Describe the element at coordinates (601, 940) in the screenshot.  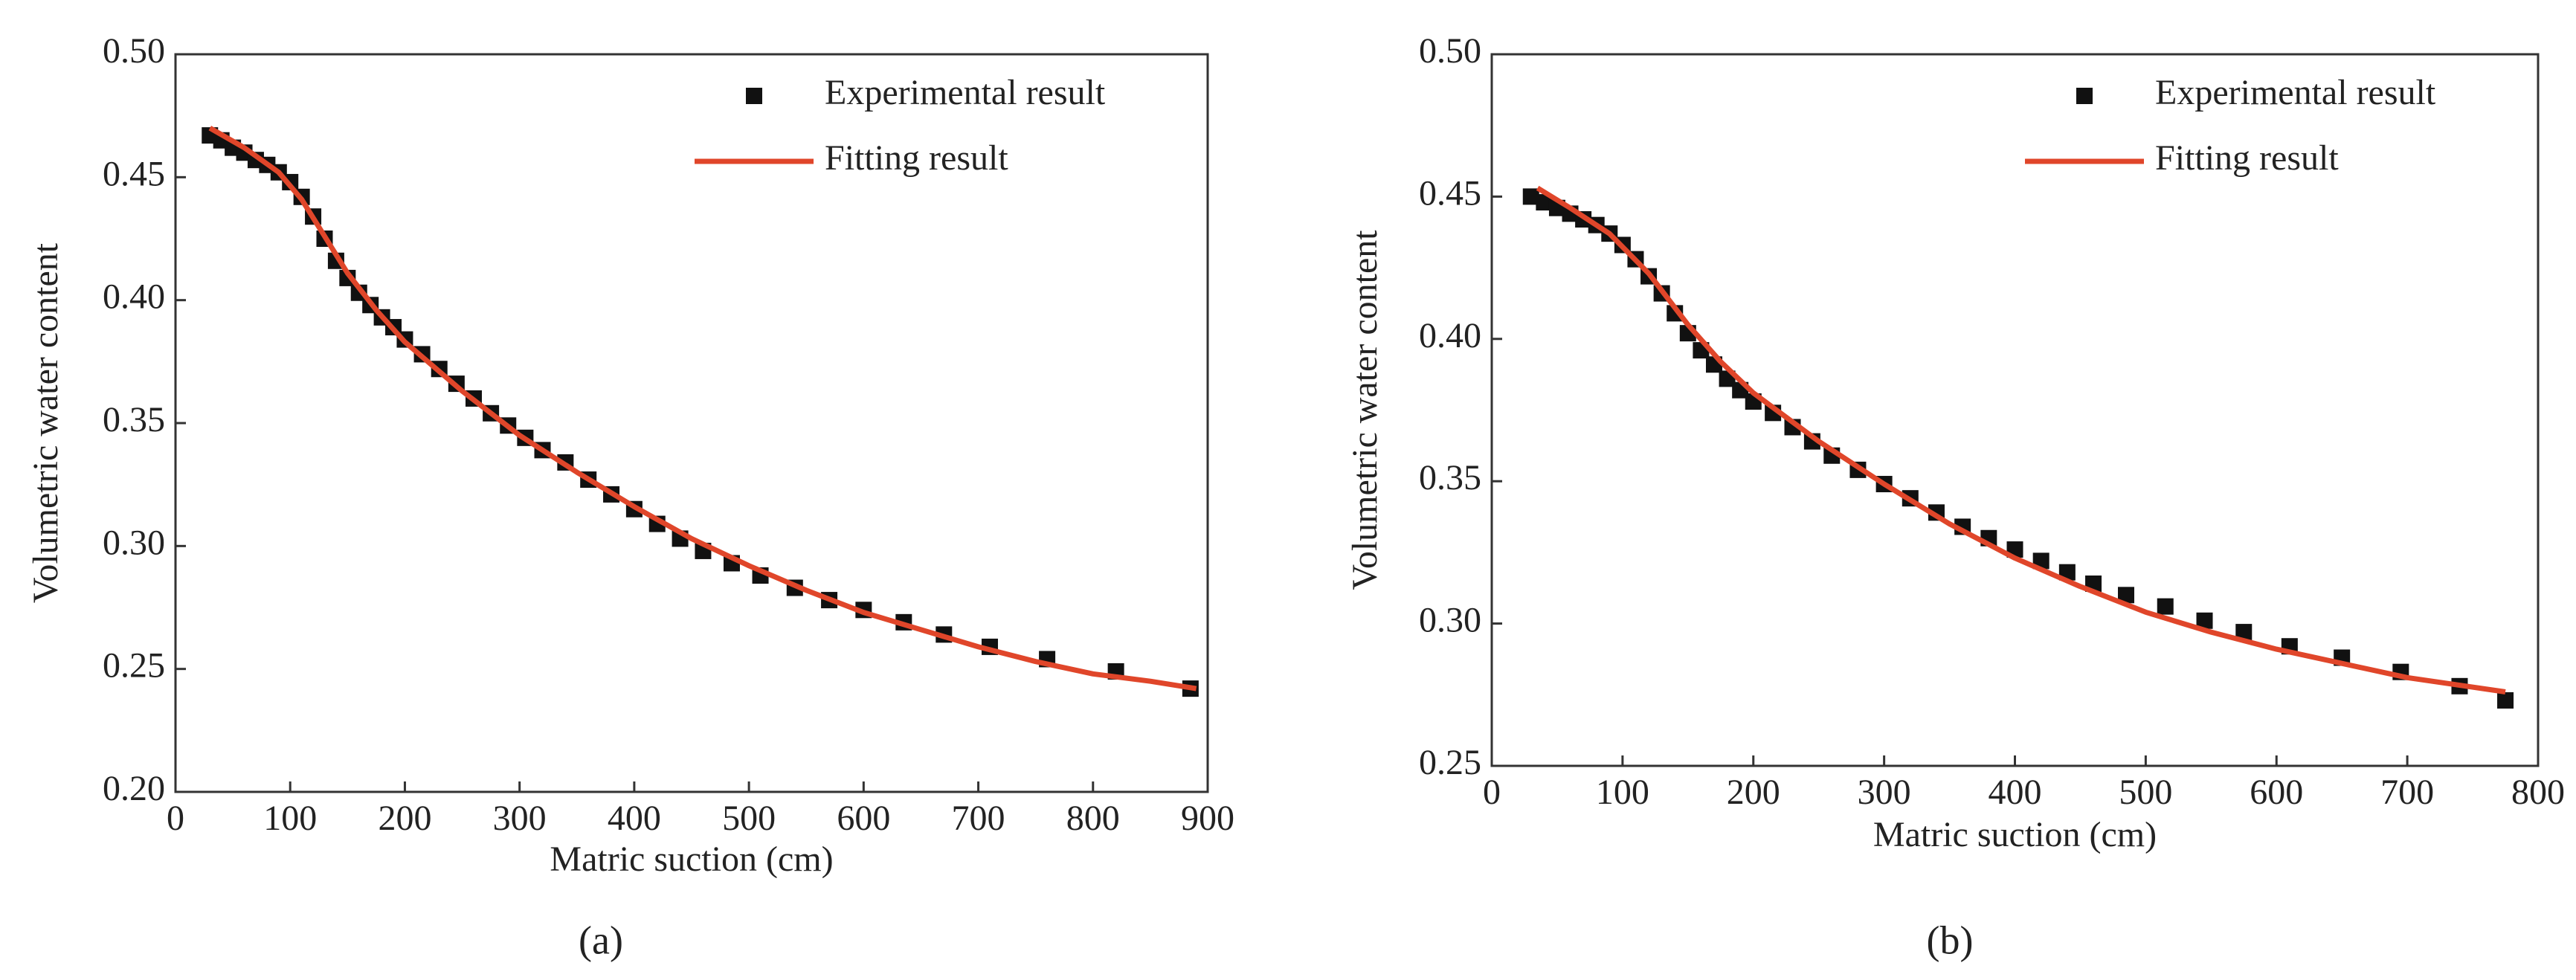
I see `panel-label: (a)` at that location.